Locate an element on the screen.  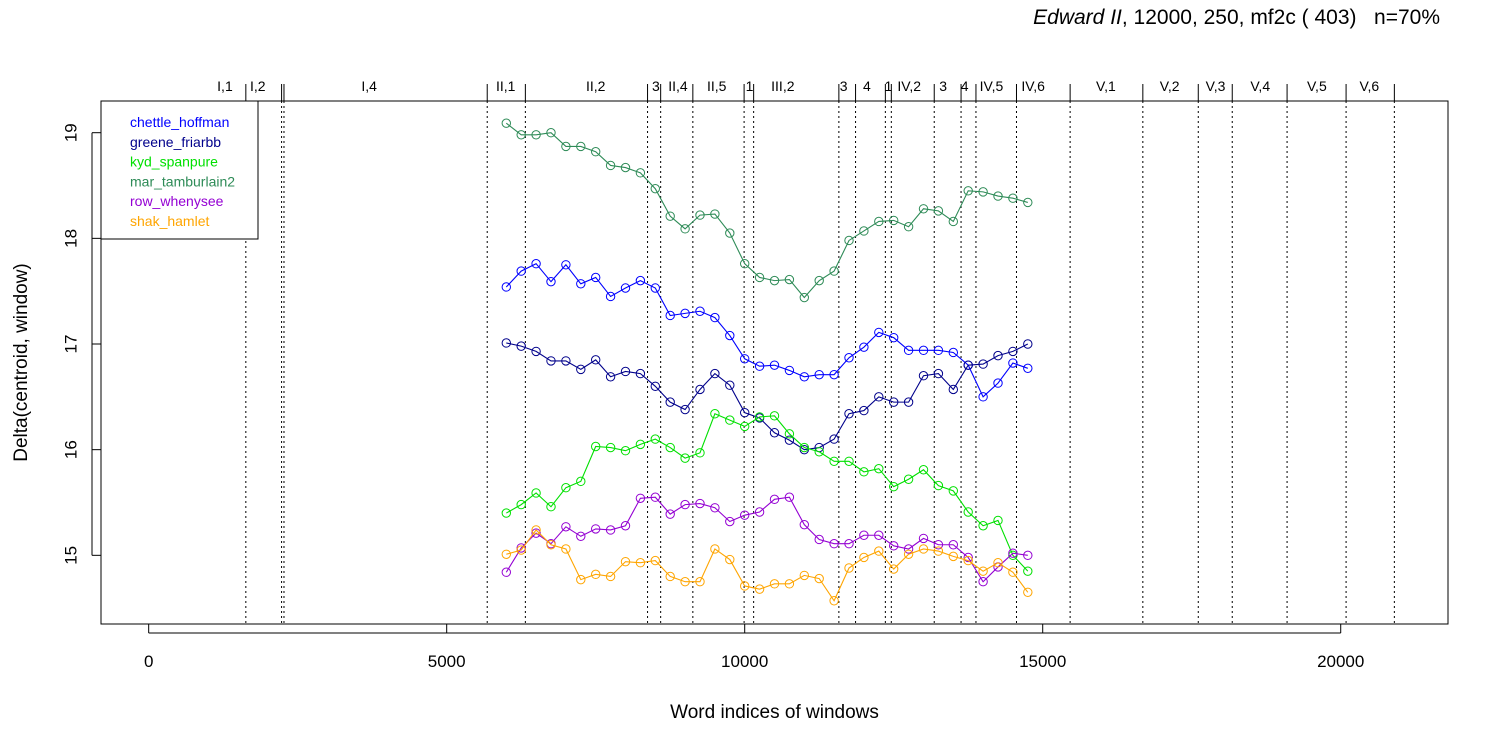
x-tick-label: 20000 is located at coordinates (1340, 661).